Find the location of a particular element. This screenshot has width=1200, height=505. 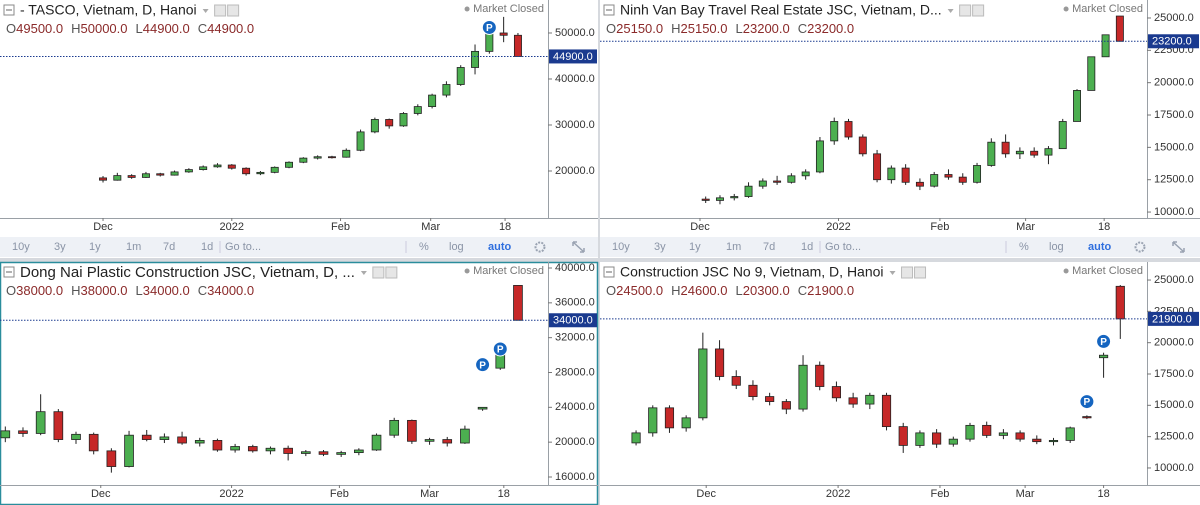

x-tick-label: 18 is located at coordinates (1104, 227).